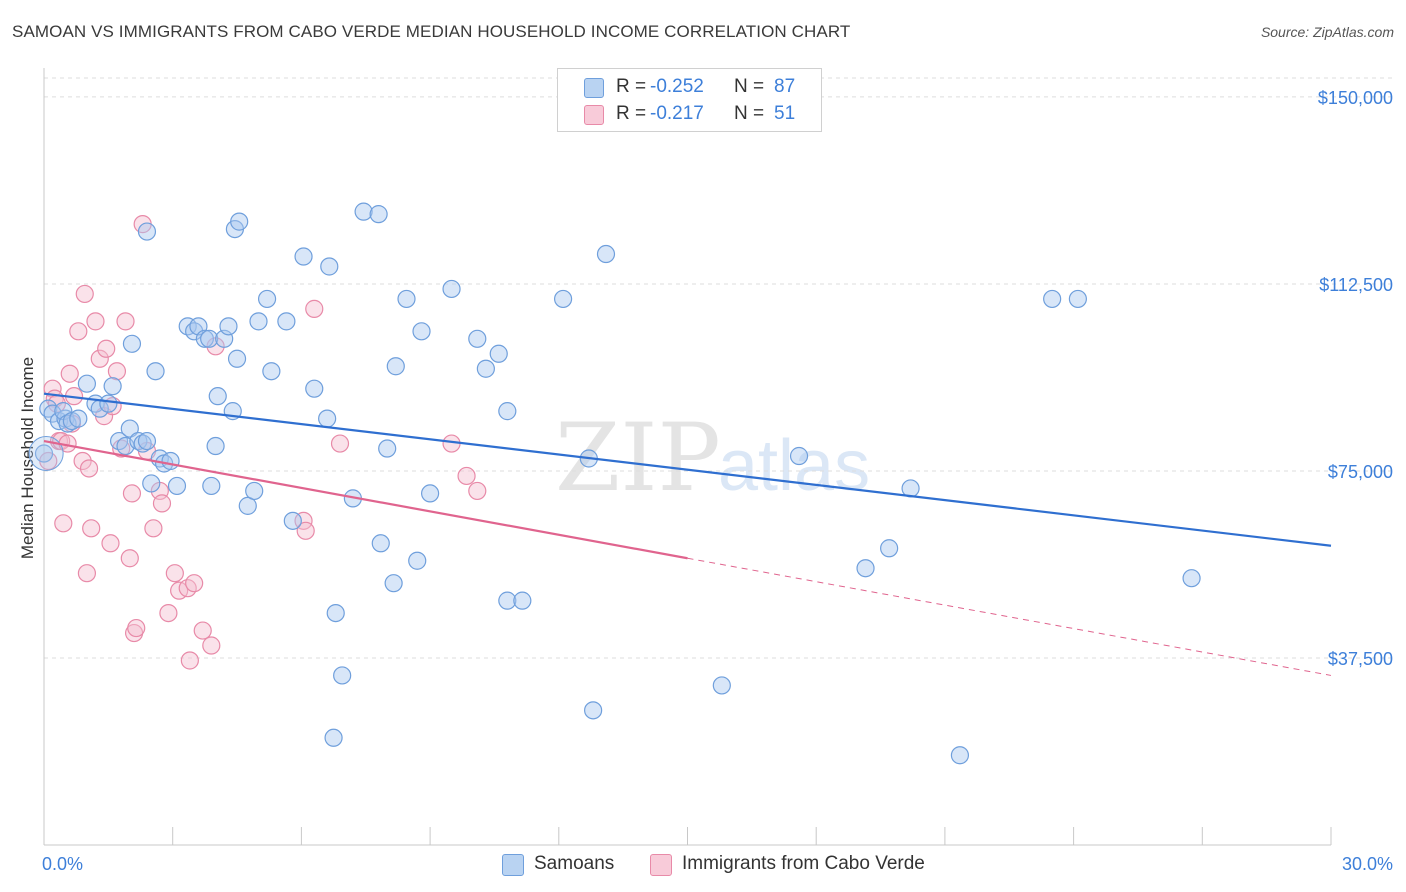 The image size is (1406, 892). I want to click on x-tick-label: 0.0%, so click(62, 864).